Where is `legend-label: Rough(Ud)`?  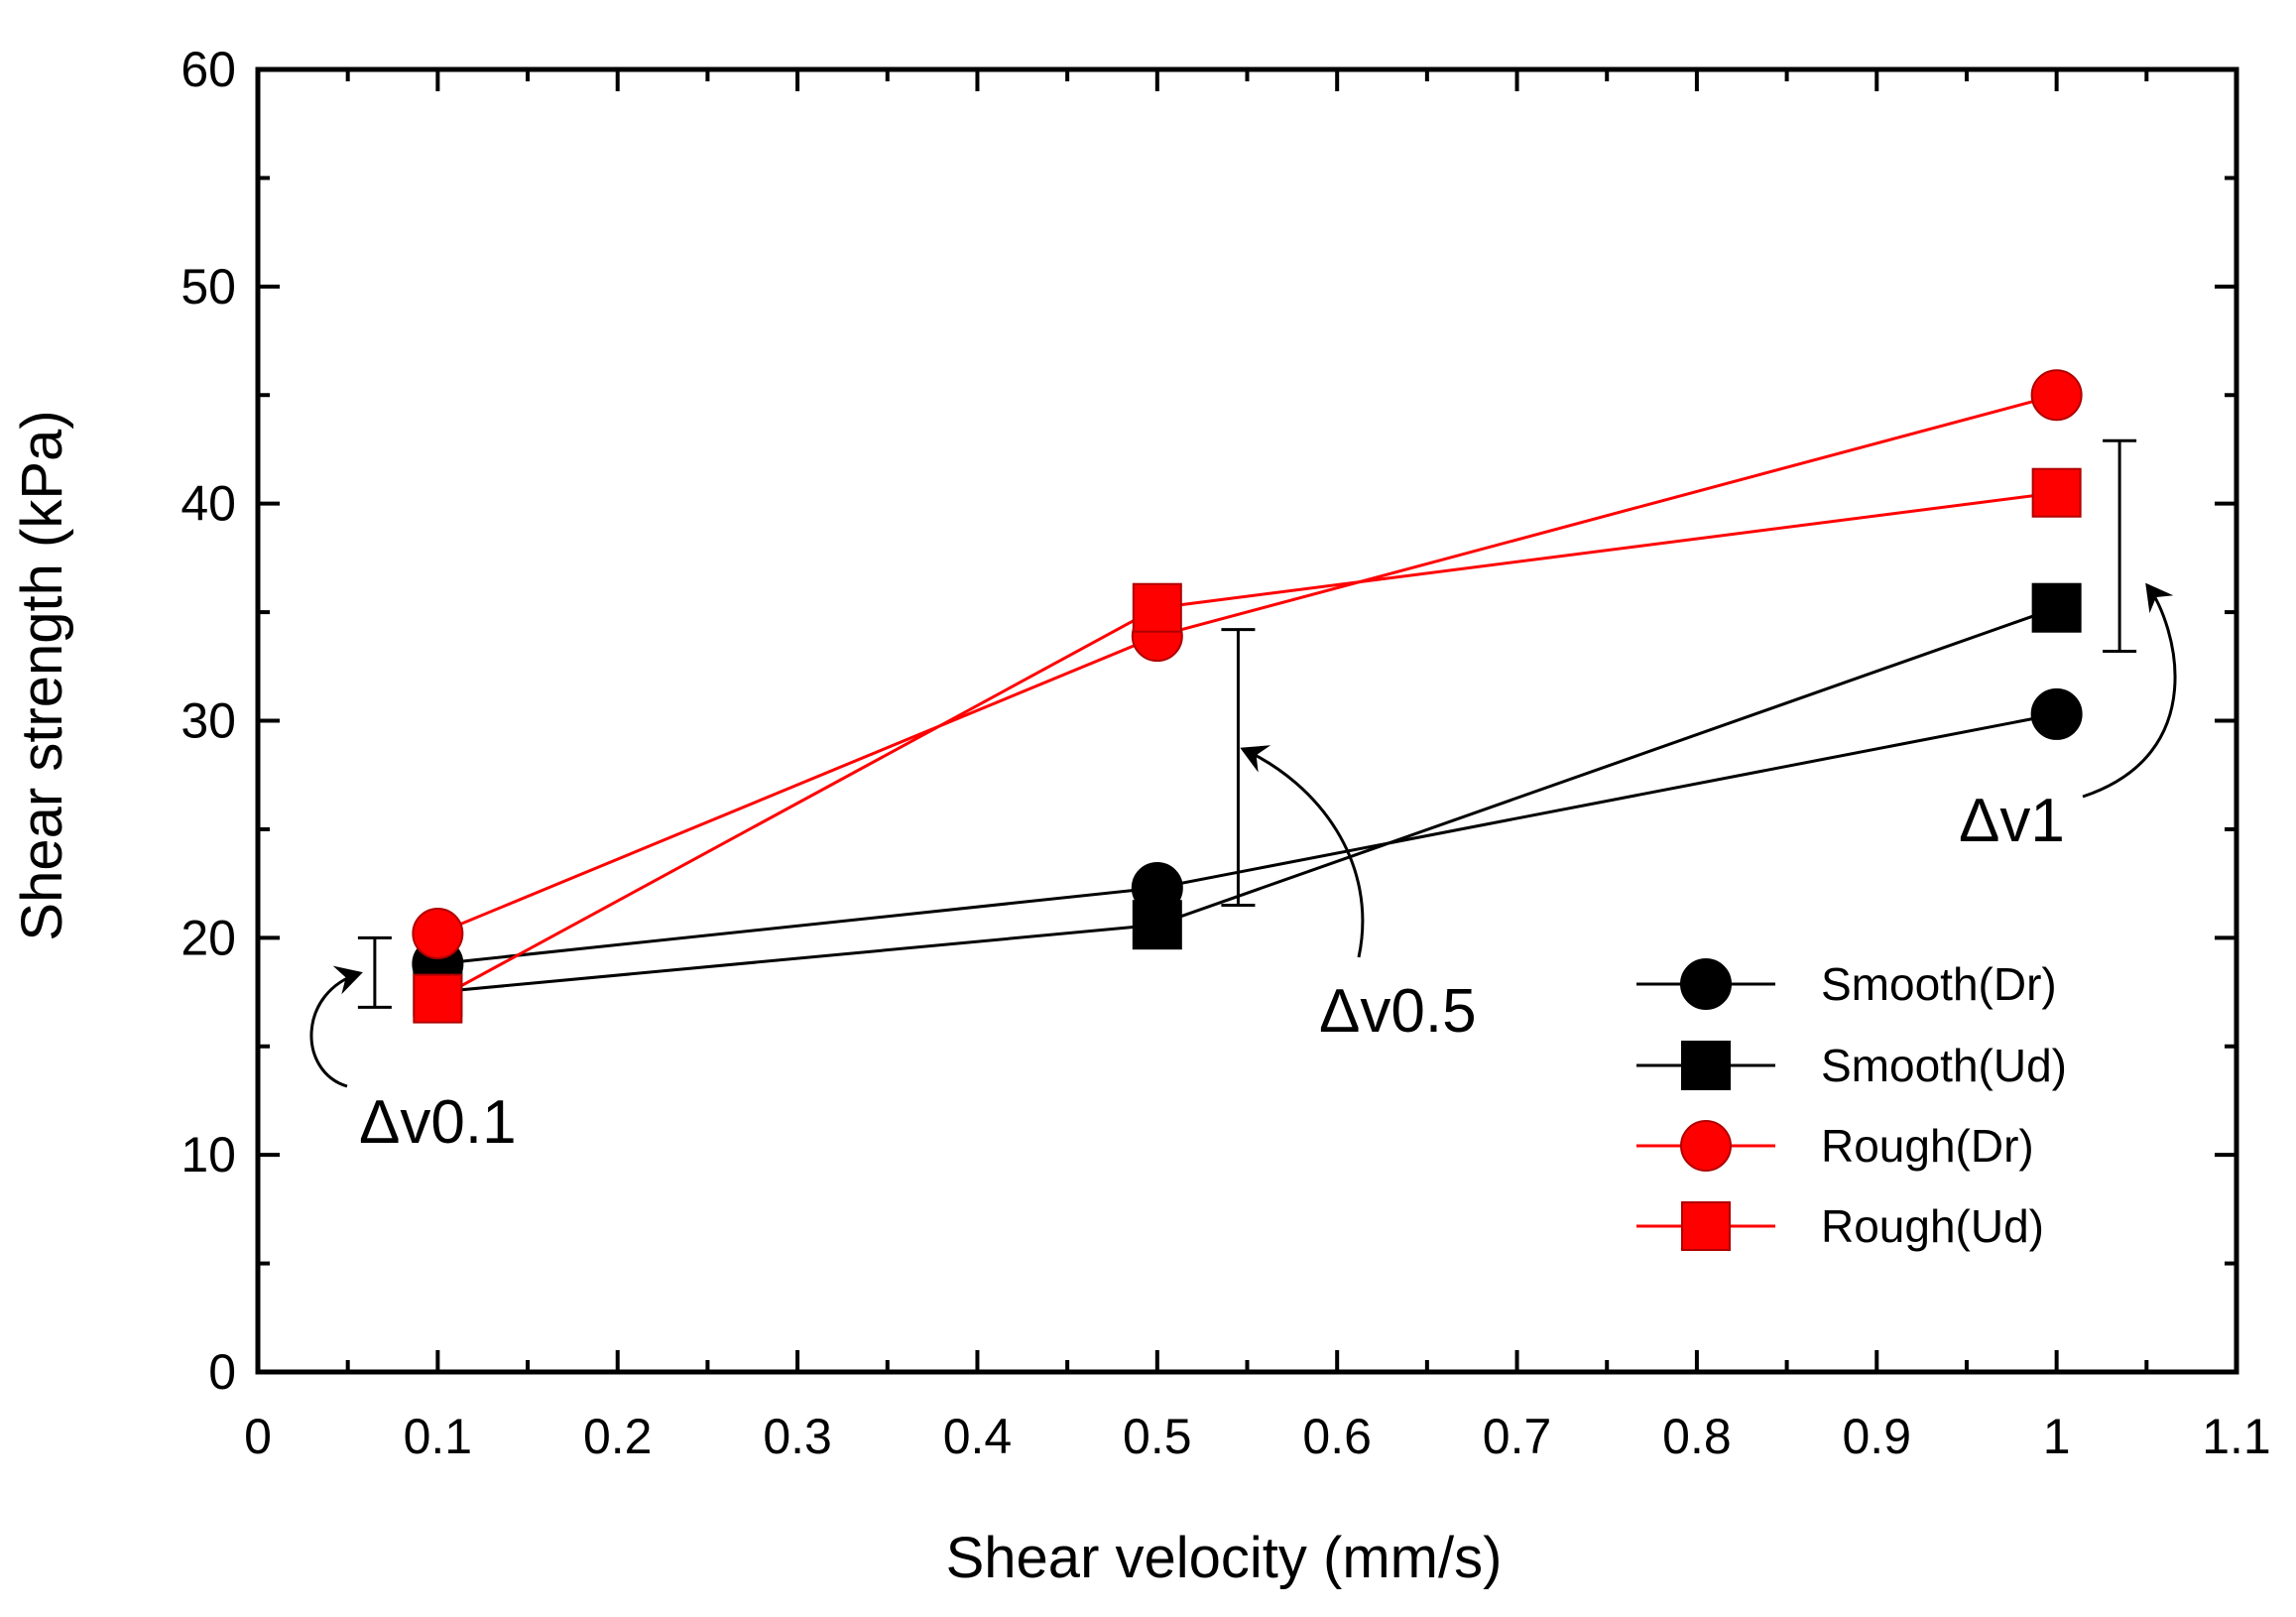
legend-label: Rough(Ud) is located at coordinates (1932, 1226).